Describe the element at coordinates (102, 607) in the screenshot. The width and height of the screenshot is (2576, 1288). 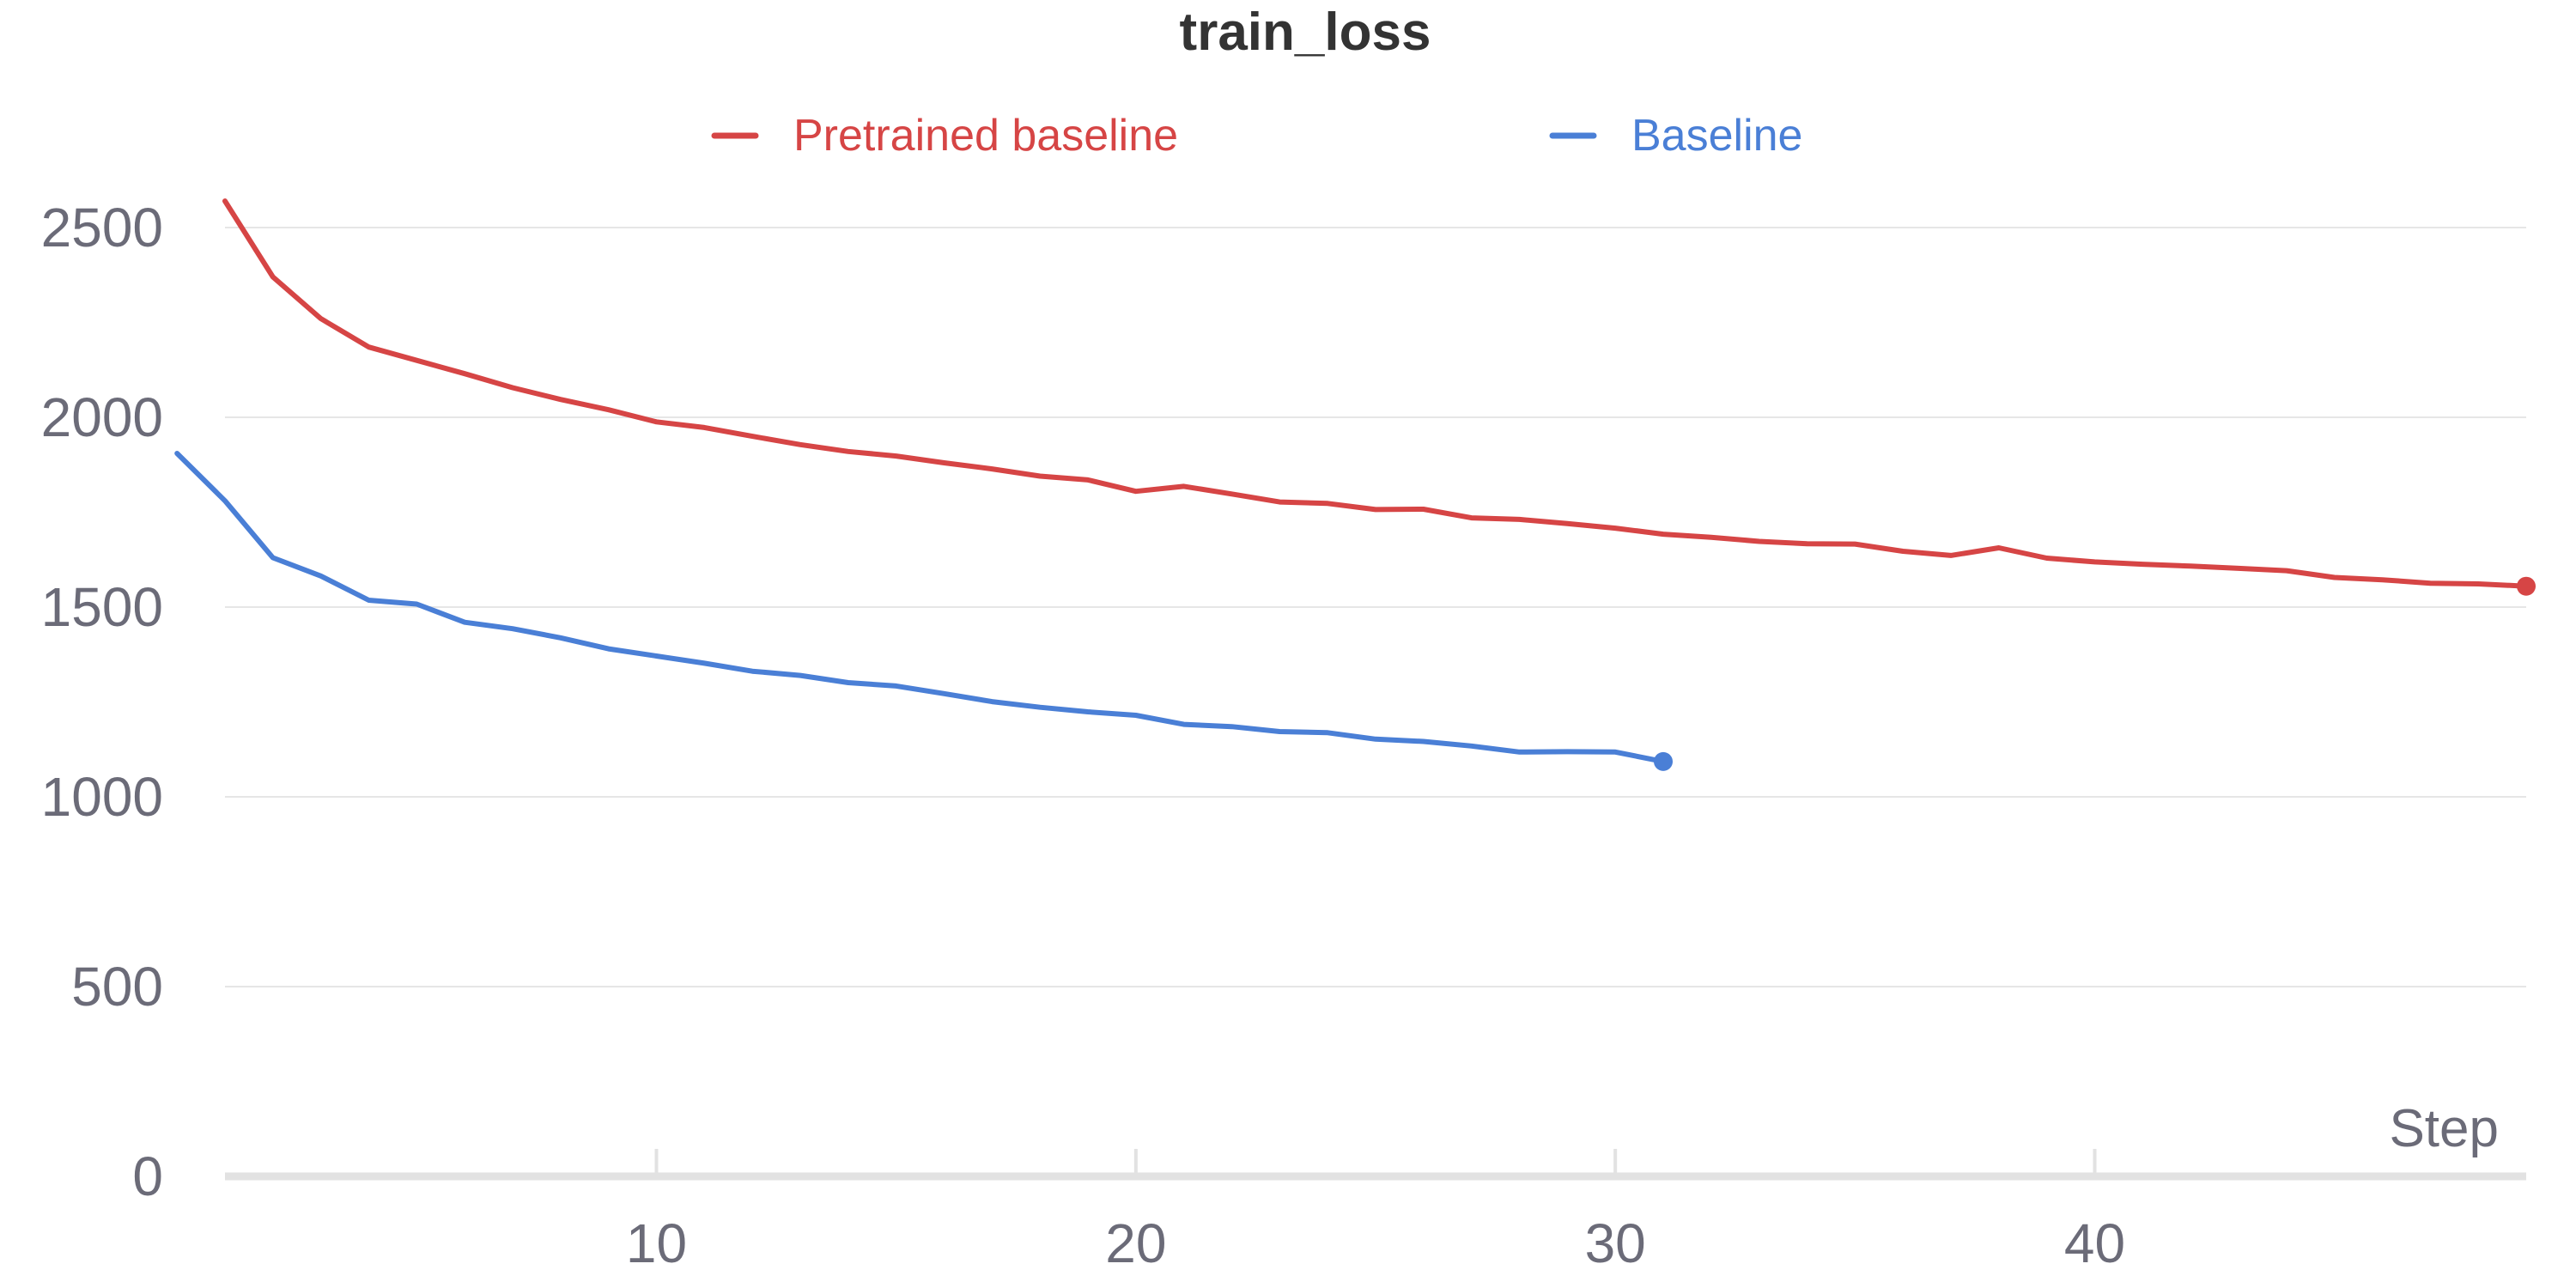
I see `y-tick-label: 1500` at that location.